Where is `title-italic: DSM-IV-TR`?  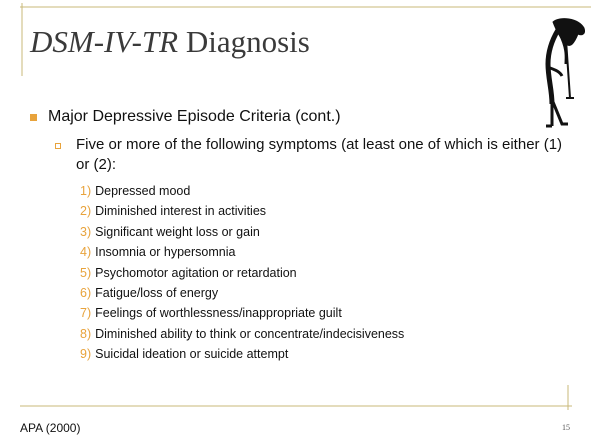
title-italic: DSM-IV-TR is located at coordinates (104, 41).